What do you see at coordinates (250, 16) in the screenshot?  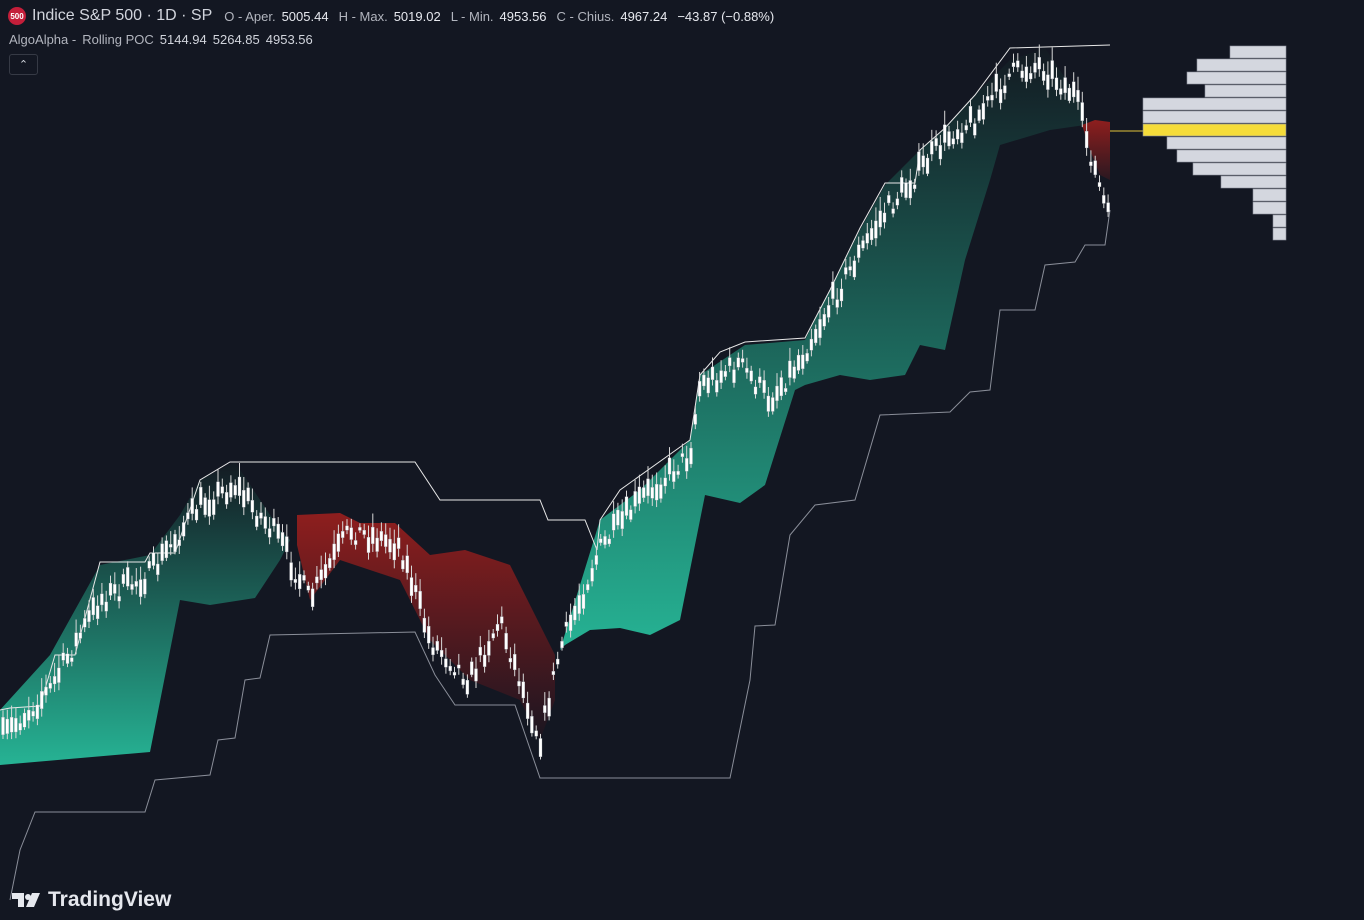 I see `ohlc-label: O - Aper.` at bounding box center [250, 16].